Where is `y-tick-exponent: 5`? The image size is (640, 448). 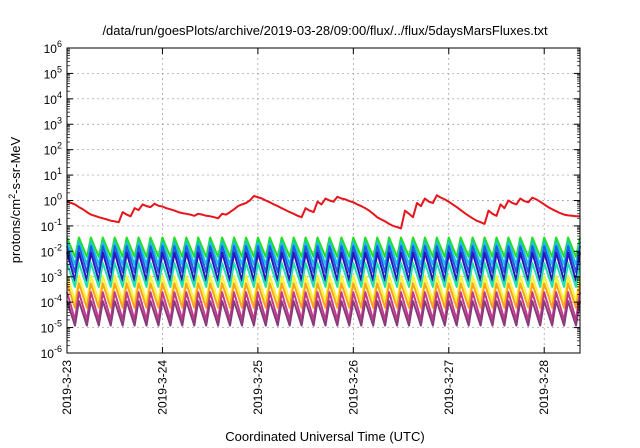 y-tick-exponent: 5 is located at coordinates (59, 69).